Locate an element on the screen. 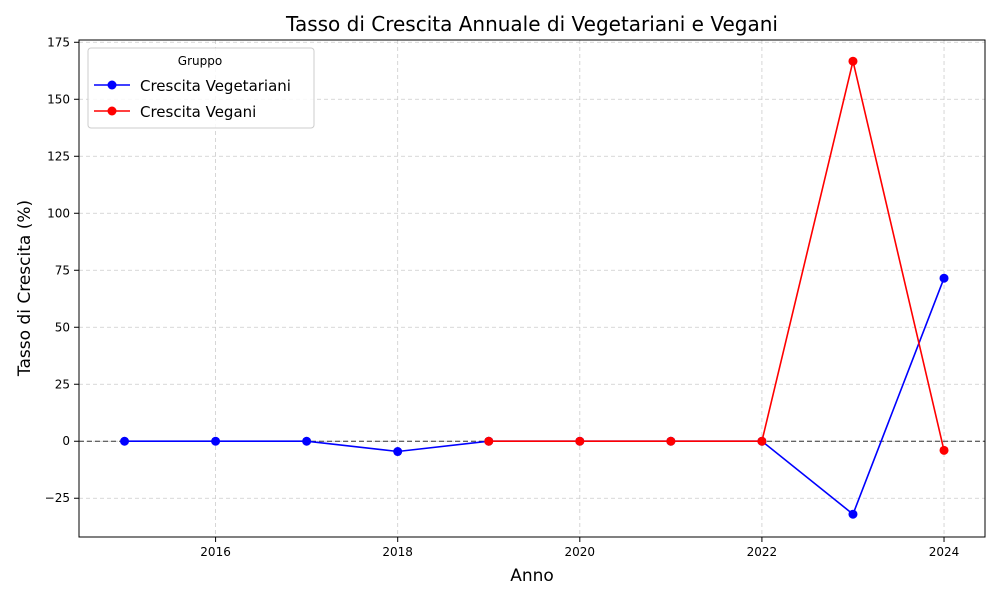 This screenshot has width=1000, height=600. legend-box is located at coordinates (201, 88).